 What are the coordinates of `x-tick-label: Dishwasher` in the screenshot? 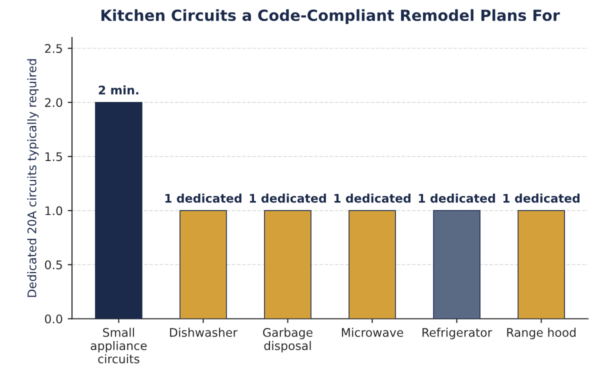 It's located at (204, 332).